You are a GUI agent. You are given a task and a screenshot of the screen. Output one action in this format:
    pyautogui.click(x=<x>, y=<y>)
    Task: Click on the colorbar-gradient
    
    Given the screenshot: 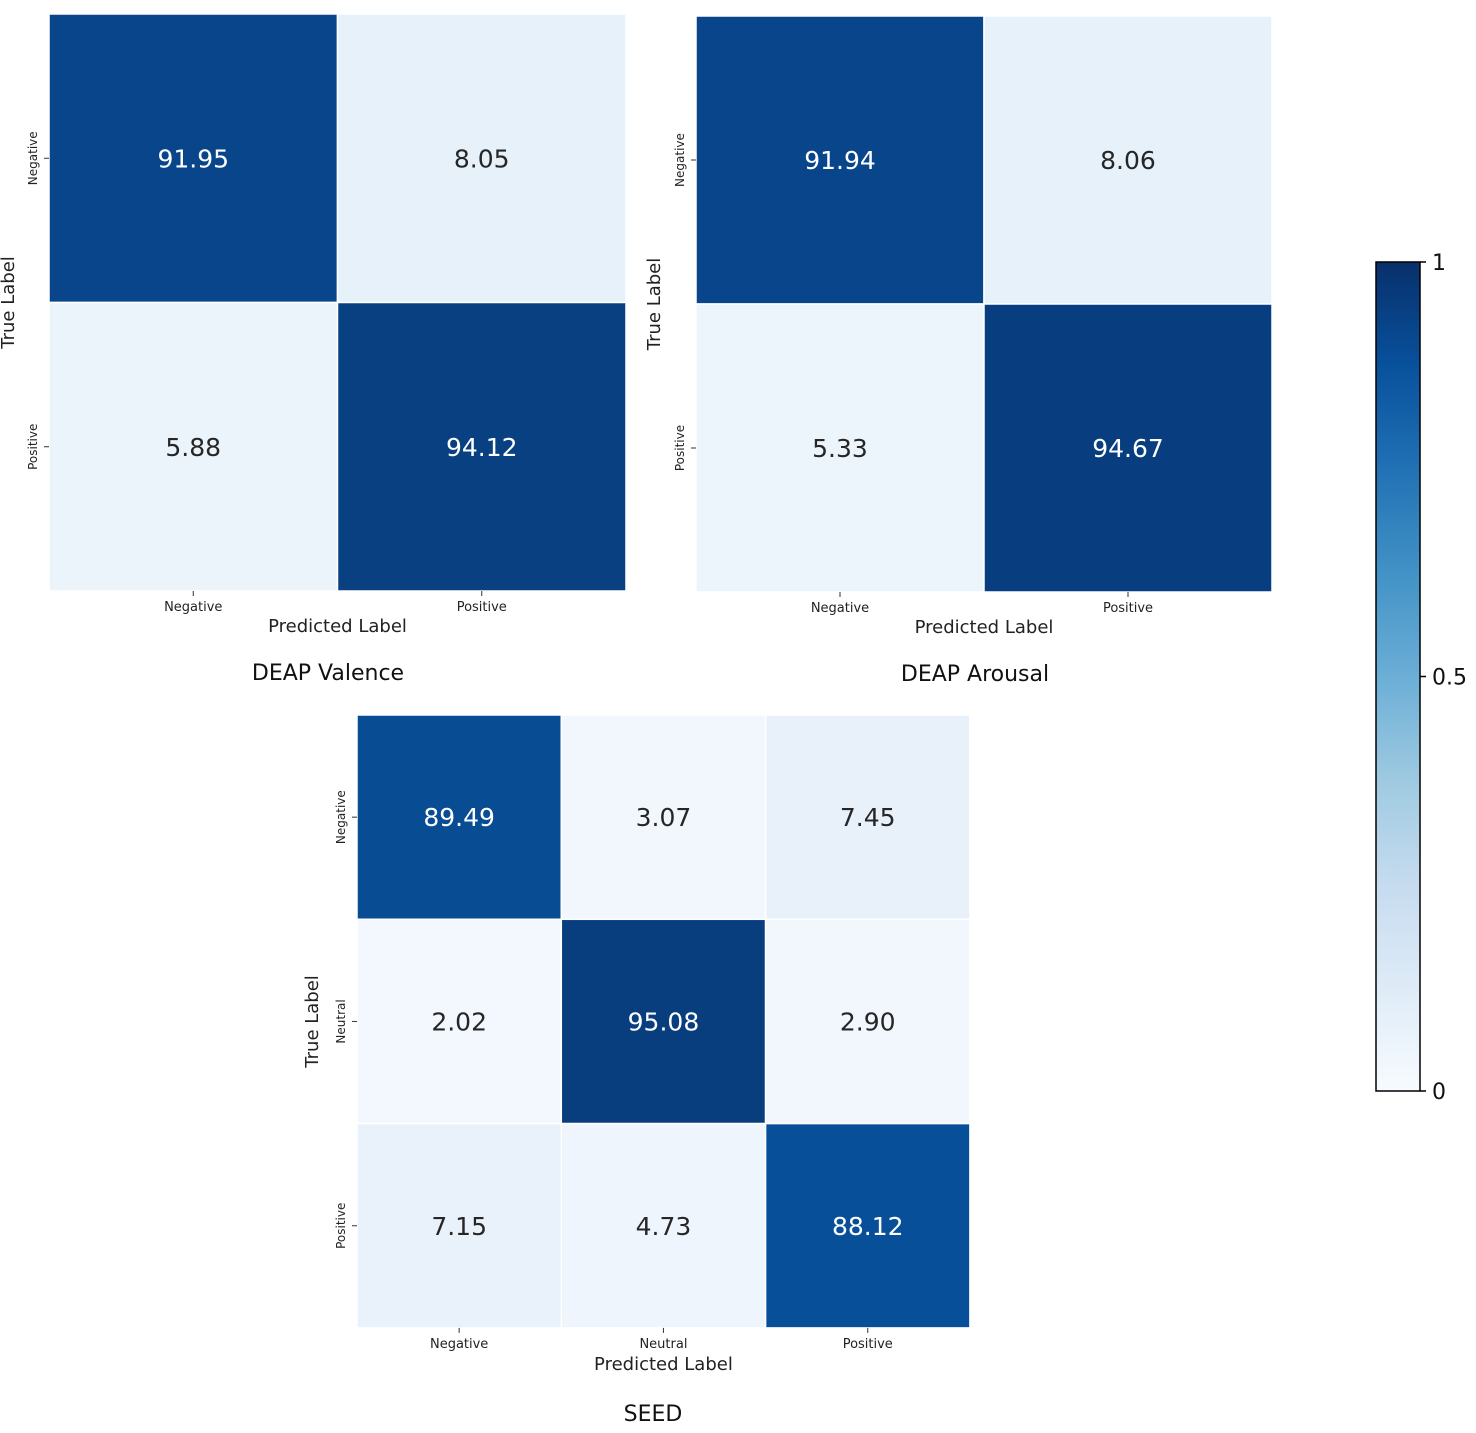 What is the action you would take?
    pyautogui.click(x=1398, y=676)
    